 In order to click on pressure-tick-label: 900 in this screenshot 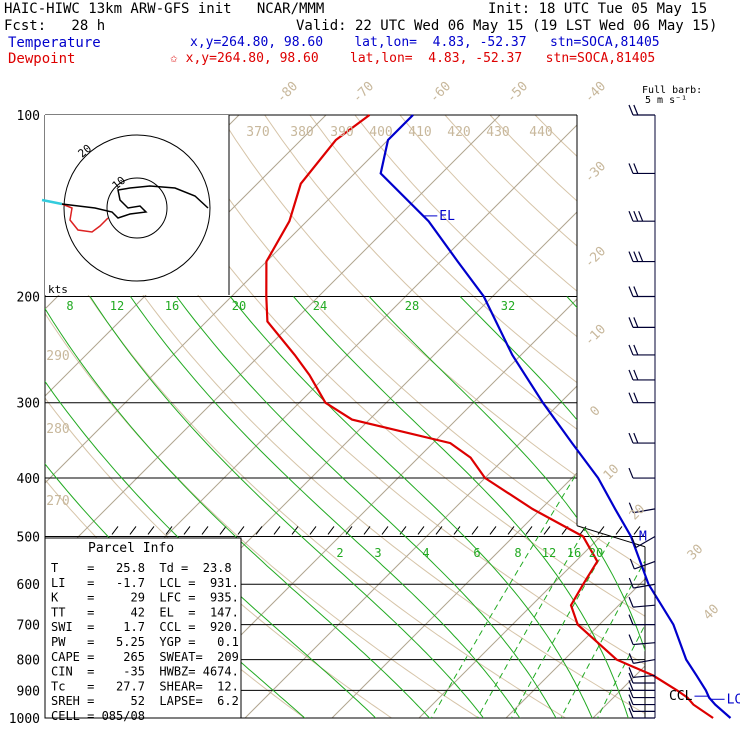, I will do `click(28, 691)`.